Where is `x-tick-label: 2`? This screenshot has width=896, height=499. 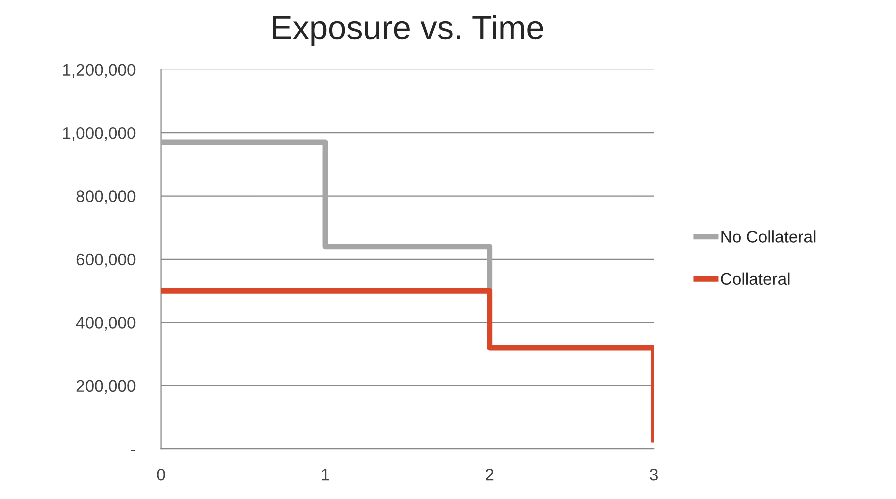
x-tick-label: 2 is located at coordinates (490, 474).